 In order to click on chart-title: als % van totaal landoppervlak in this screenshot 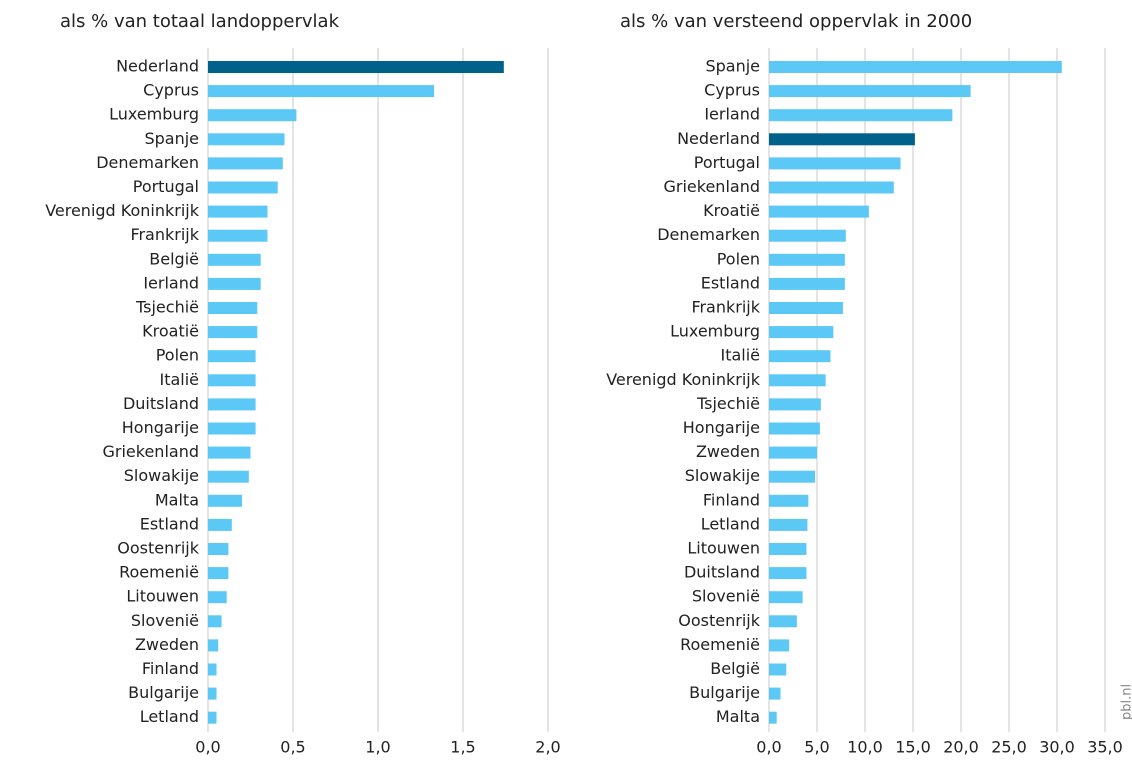, I will do `click(200, 21)`.